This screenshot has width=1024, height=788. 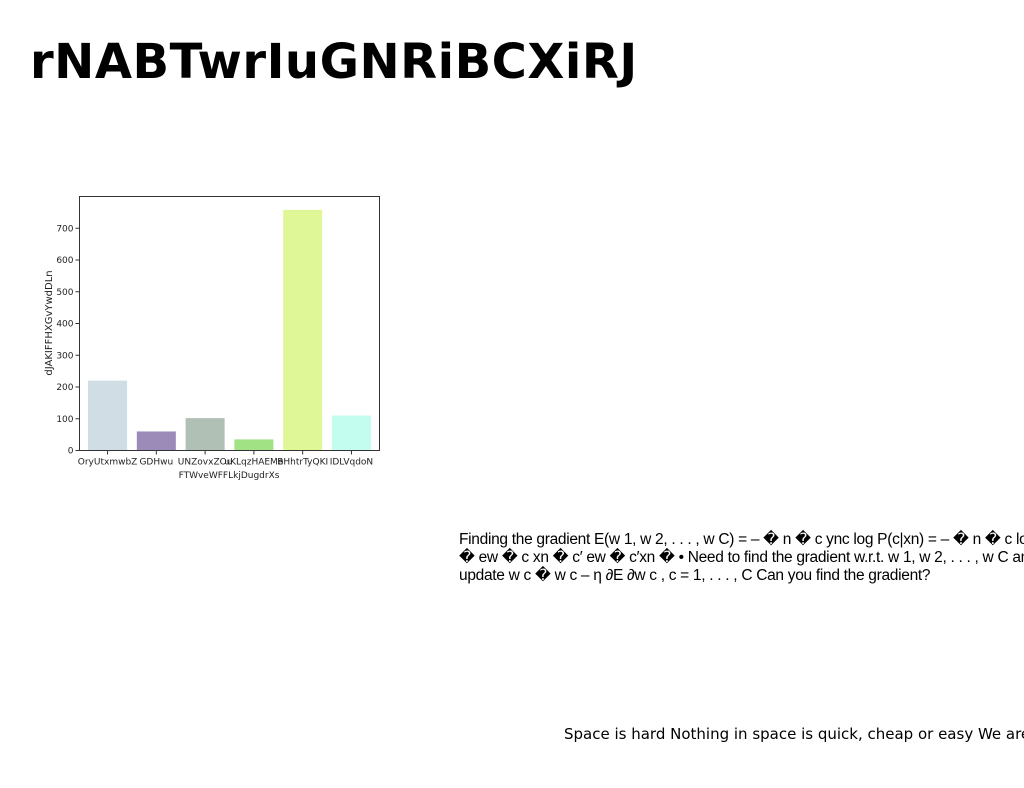 What do you see at coordinates (64, 388) in the screenshot?
I see `y-tick-label: 200` at bounding box center [64, 388].